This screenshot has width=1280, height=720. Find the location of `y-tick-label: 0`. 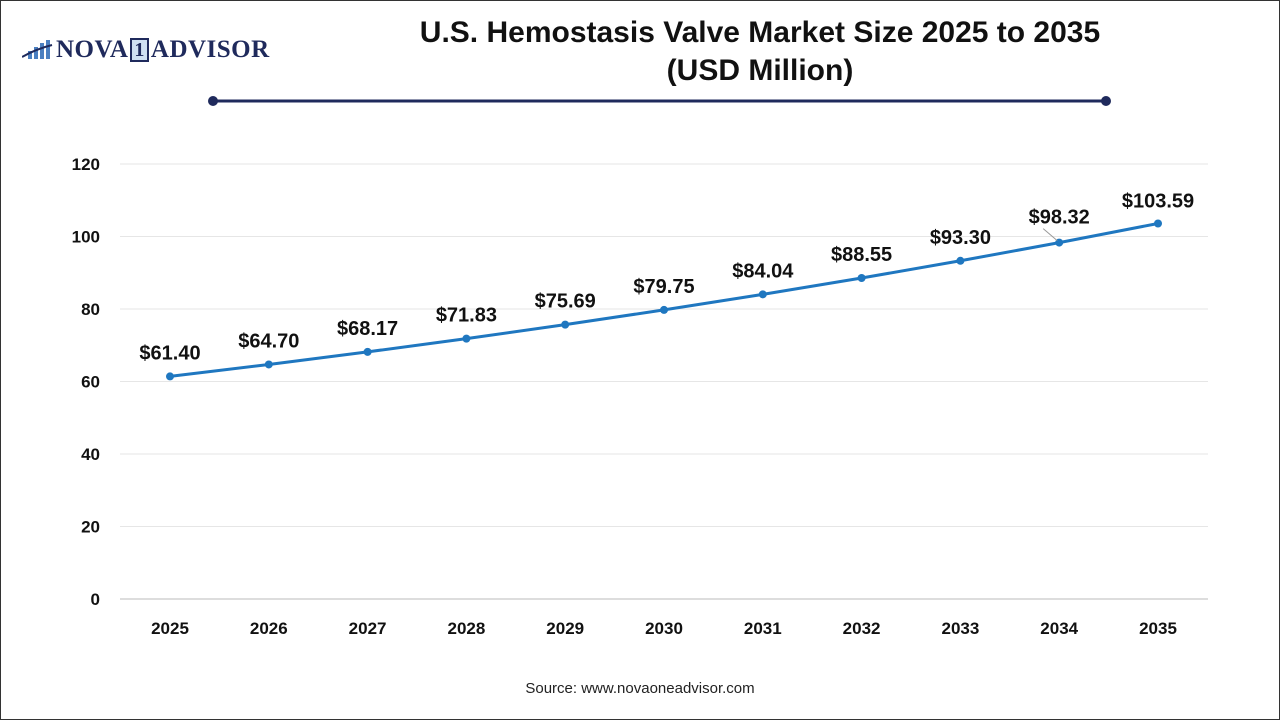

y-tick-label: 0 is located at coordinates (95, 599).